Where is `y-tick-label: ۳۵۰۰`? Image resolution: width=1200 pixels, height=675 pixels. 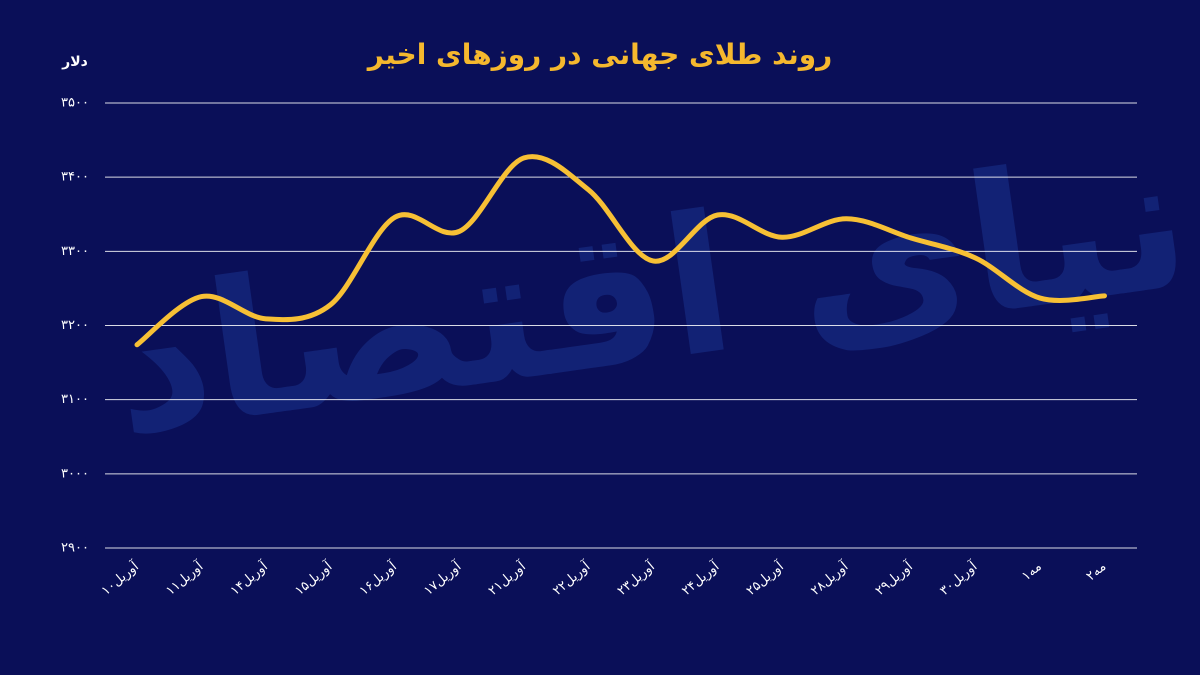 y-tick-label: ۳۵۰۰ is located at coordinates (75, 103).